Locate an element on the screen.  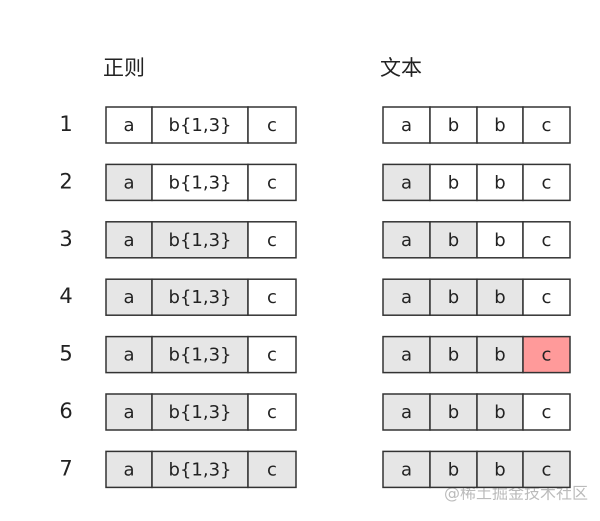
row-label: 1 is located at coordinates (65, 124).